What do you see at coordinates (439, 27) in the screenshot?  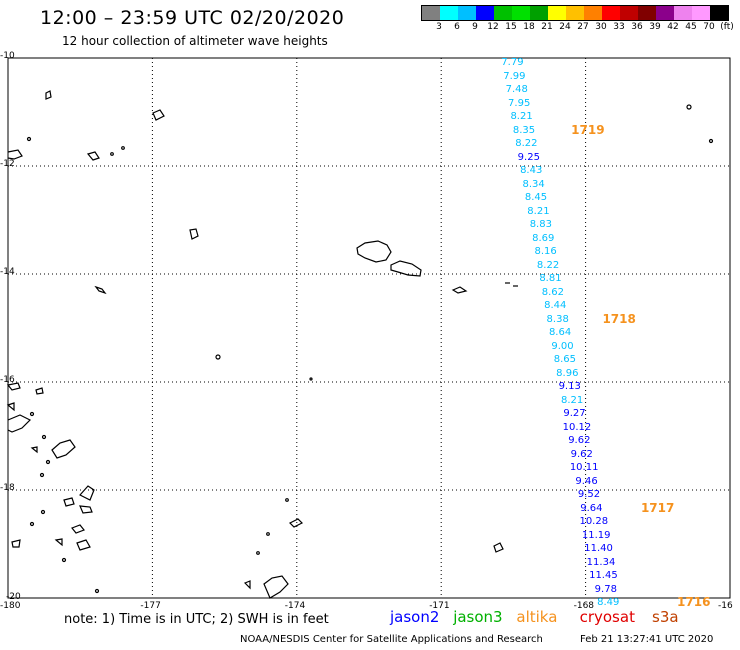 I see `colorbar-label: 3` at bounding box center [439, 27].